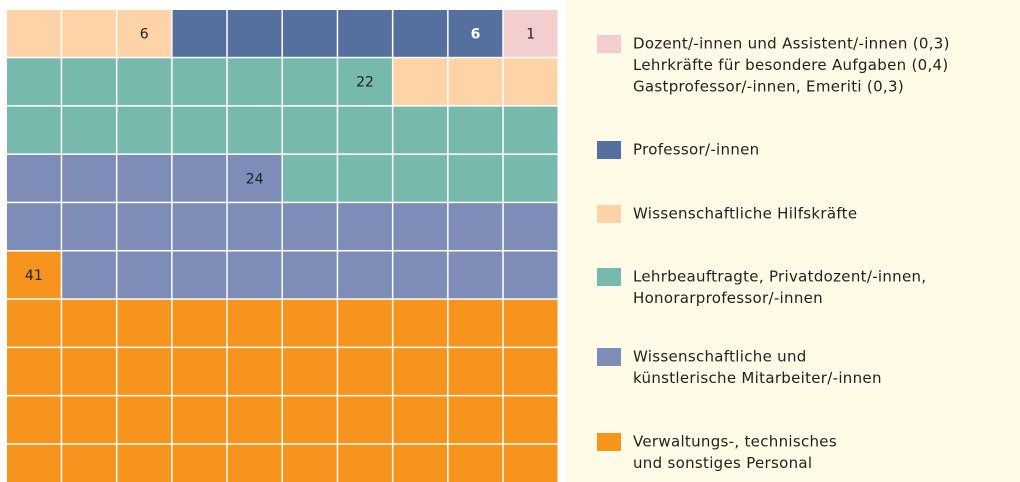  What do you see at coordinates (722, 463) in the screenshot?
I see `legend-label: und sonstiges Personal` at bounding box center [722, 463].